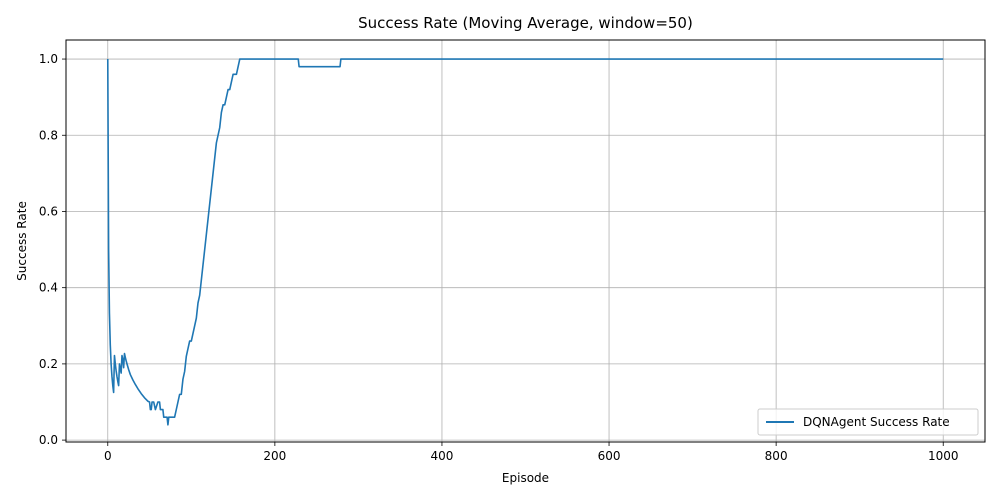  I want to click on legend: DQNAgent Success Rate, so click(868, 422).